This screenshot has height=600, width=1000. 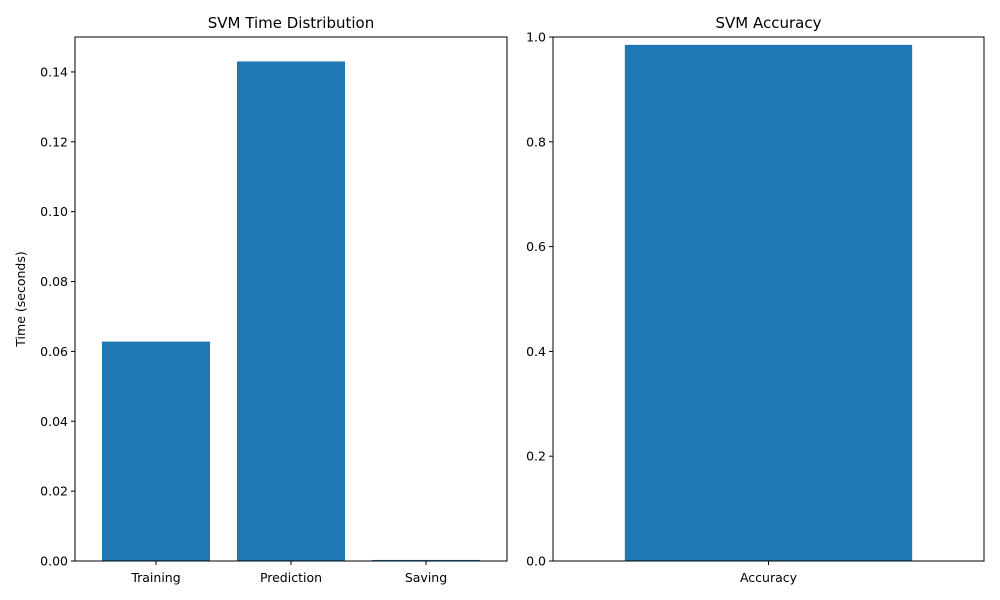 What do you see at coordinates (155, 577) in the screenshot?
I see `time-x-tick-label: Training` at bounding box center [155, 577].